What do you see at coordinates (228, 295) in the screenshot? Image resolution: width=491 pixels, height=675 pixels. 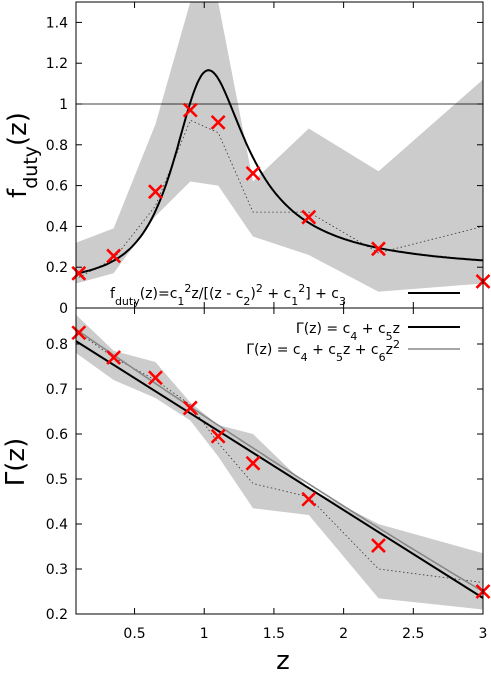 I see `top-legend-text: fduty(z)=c12z/[(z - c2)2 + c12] + c3` at bounding box center [228, 295].